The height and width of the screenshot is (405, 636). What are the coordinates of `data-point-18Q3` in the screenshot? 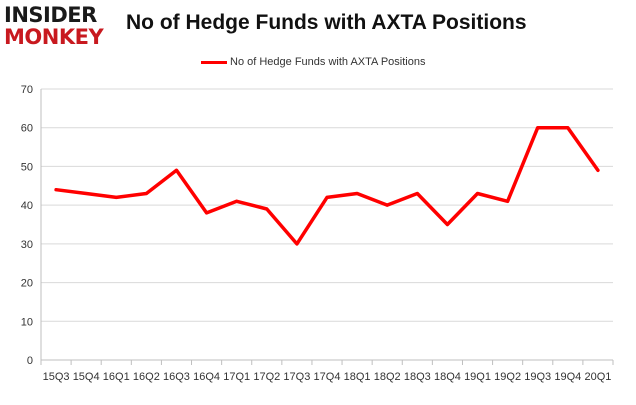 It's located at (417, 194).